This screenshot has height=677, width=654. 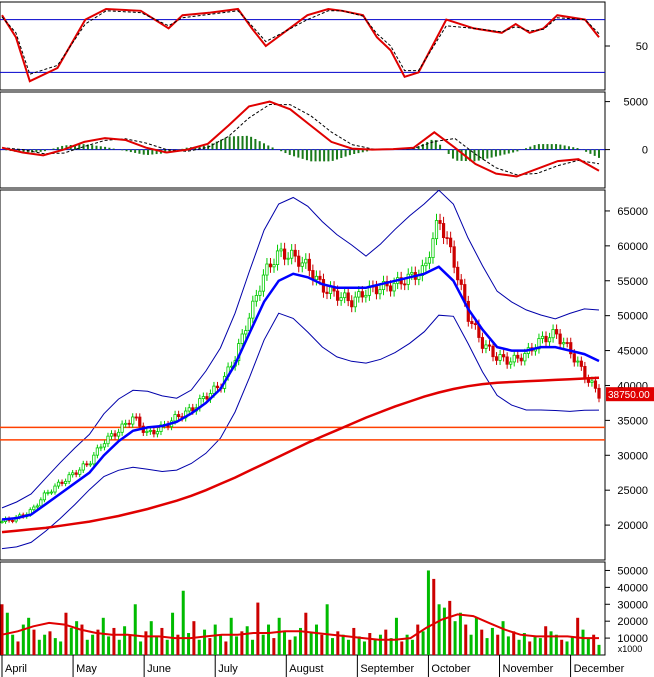 What do you see at coordinates (630, 394) in the screenshot?
I see `last-price-label-bg` at bounding box center [630, 394].